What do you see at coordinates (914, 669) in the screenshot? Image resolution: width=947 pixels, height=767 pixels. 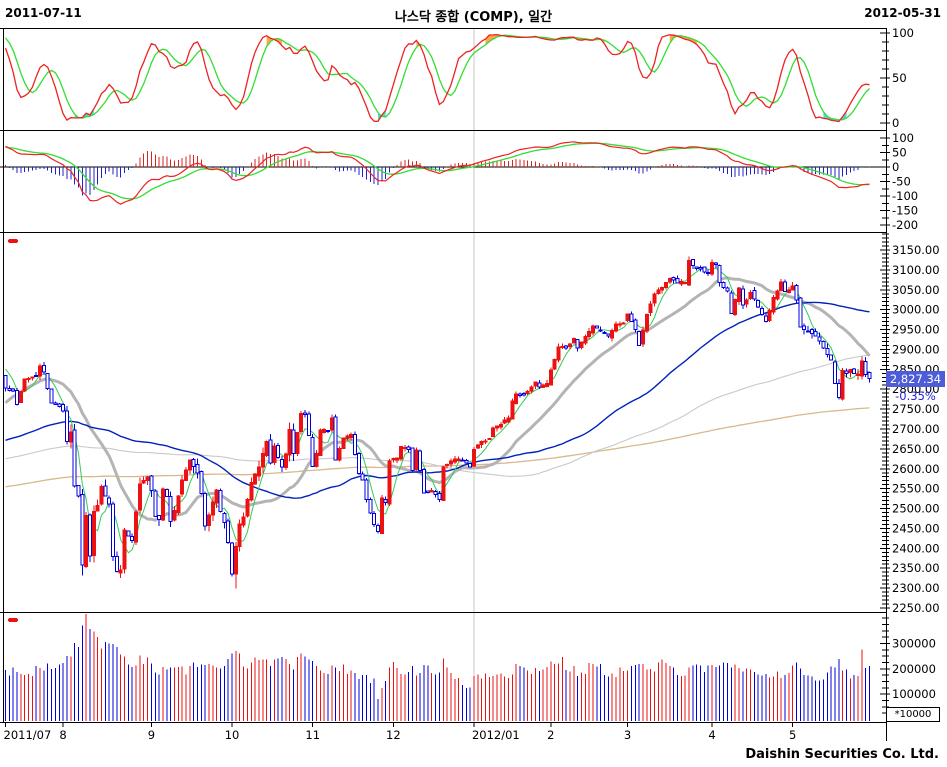 I see `svg-text: 200000` at bounding box center [914, 669].